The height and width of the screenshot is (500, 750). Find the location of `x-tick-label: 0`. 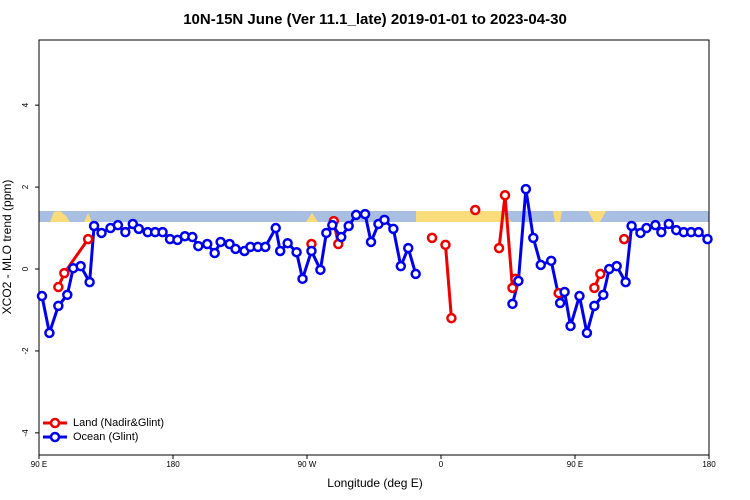

x-tick-label: 0 is located at coordinates (441, 464).